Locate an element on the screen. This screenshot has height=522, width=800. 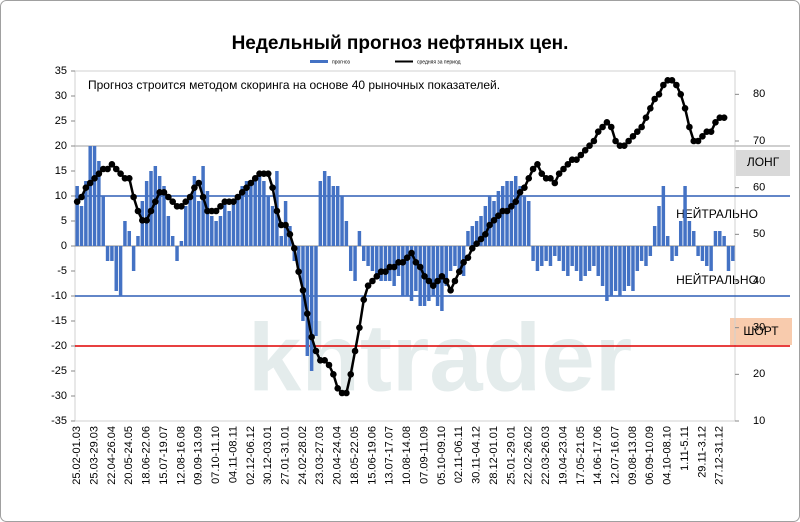
y-tick-label: 30 is located at coordinates (61, 96).